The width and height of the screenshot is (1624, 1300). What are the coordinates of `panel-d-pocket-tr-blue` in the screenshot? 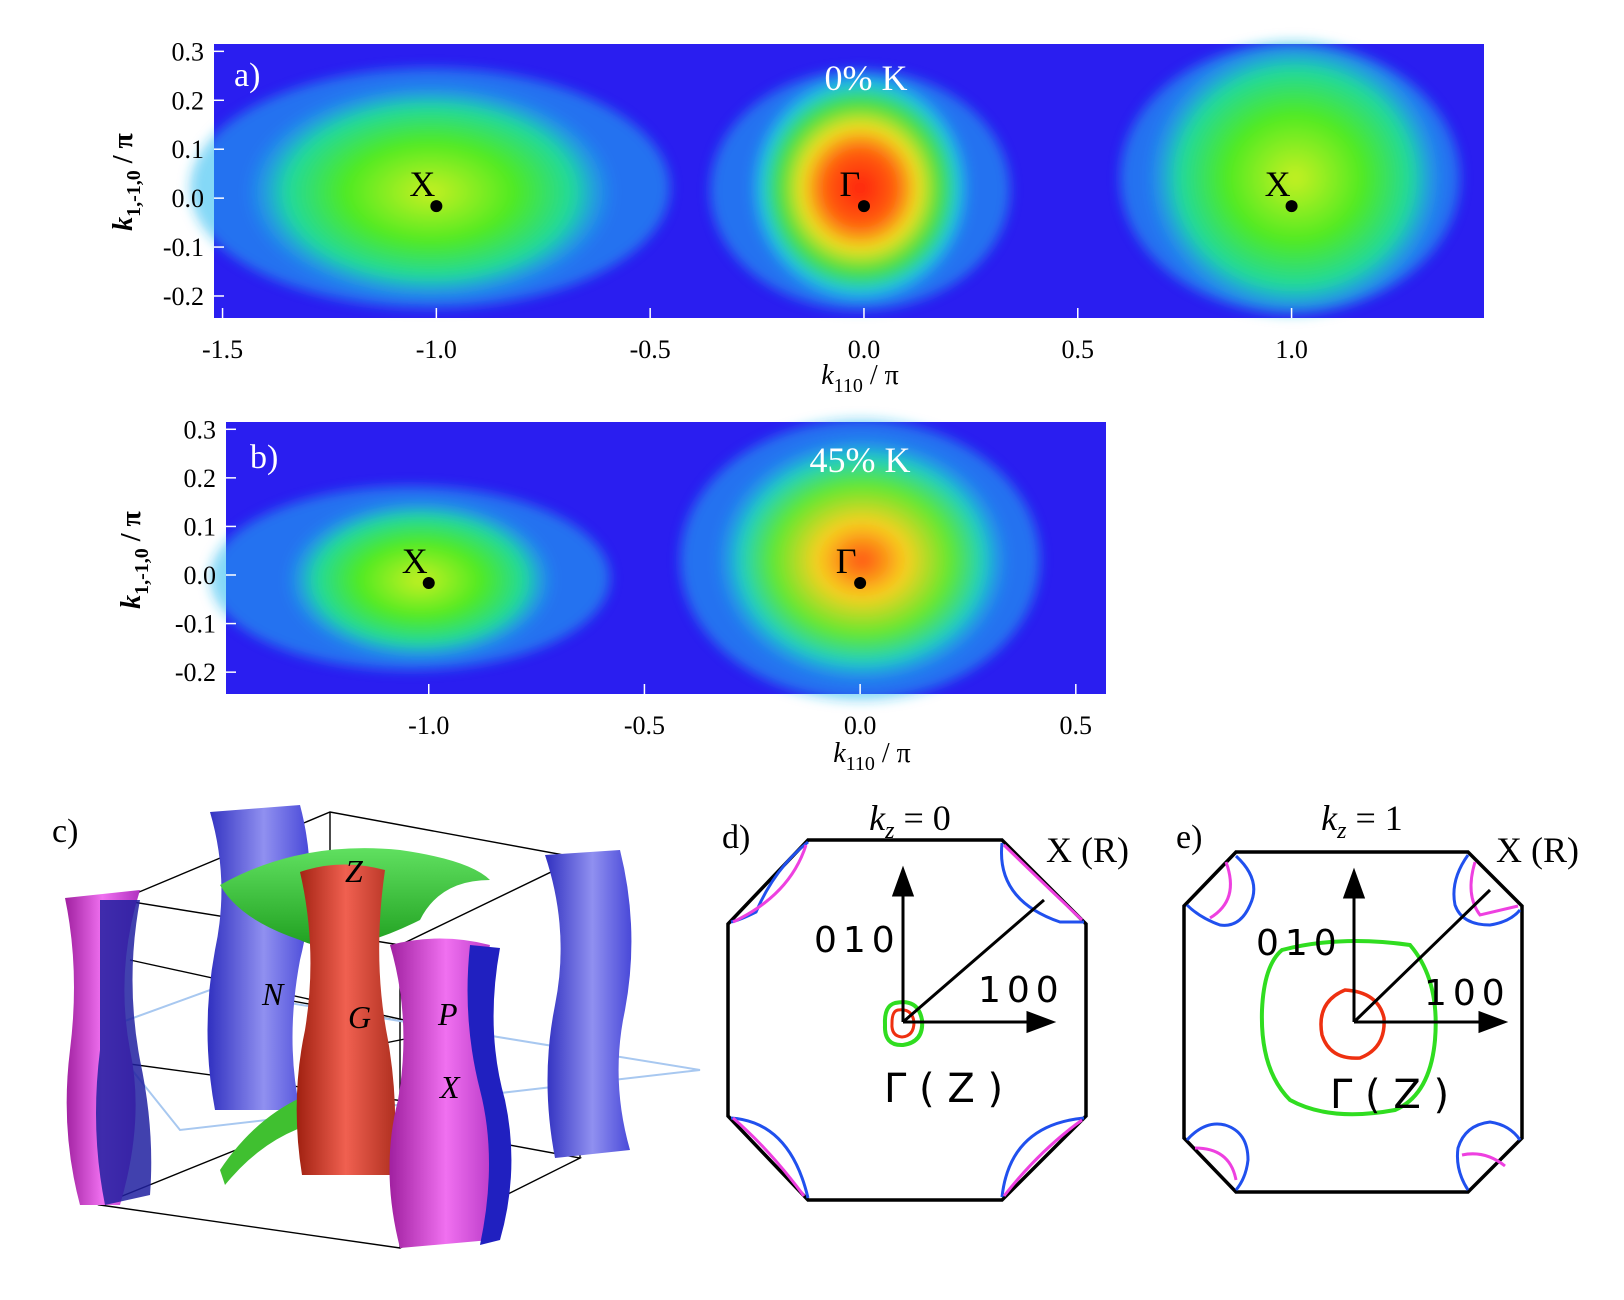 It's located at (1041, 883).